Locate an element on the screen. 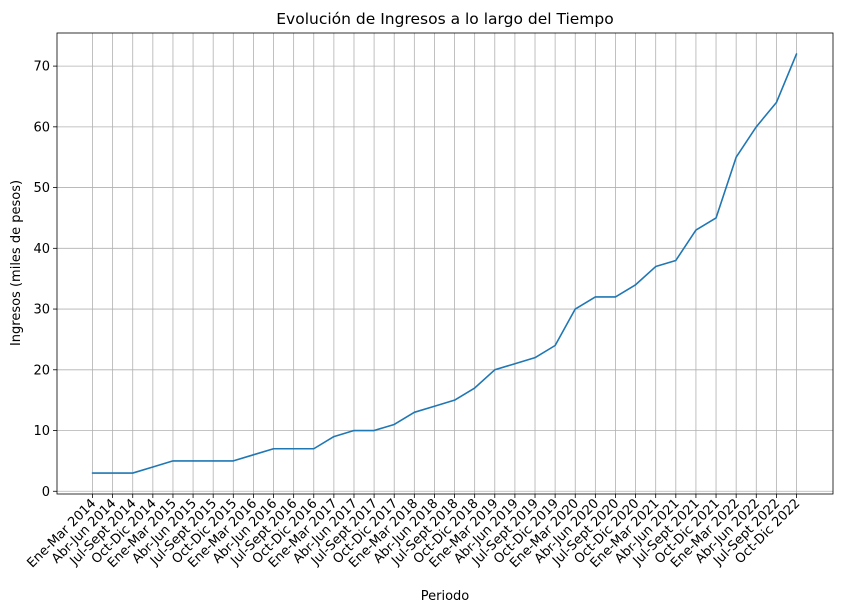 The height and width of the screenshot is (612, 843). y-tick-label: 30 is located at coordinates (41, 310).